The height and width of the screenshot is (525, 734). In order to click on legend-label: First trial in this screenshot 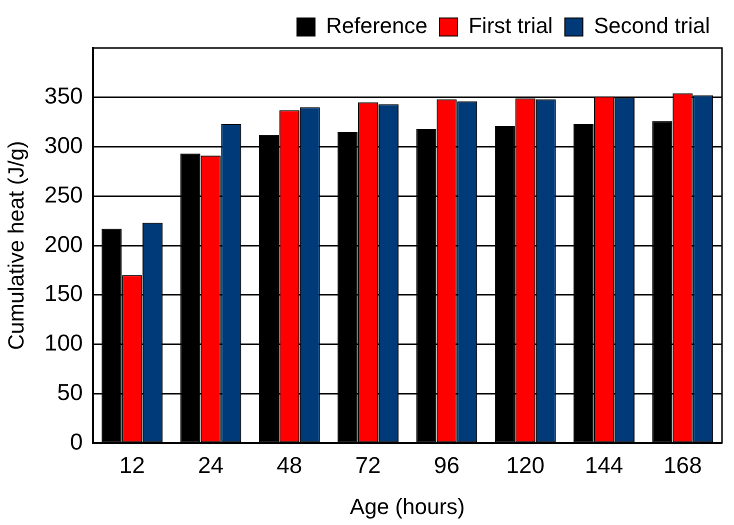, I will do `click(510, 25)`.